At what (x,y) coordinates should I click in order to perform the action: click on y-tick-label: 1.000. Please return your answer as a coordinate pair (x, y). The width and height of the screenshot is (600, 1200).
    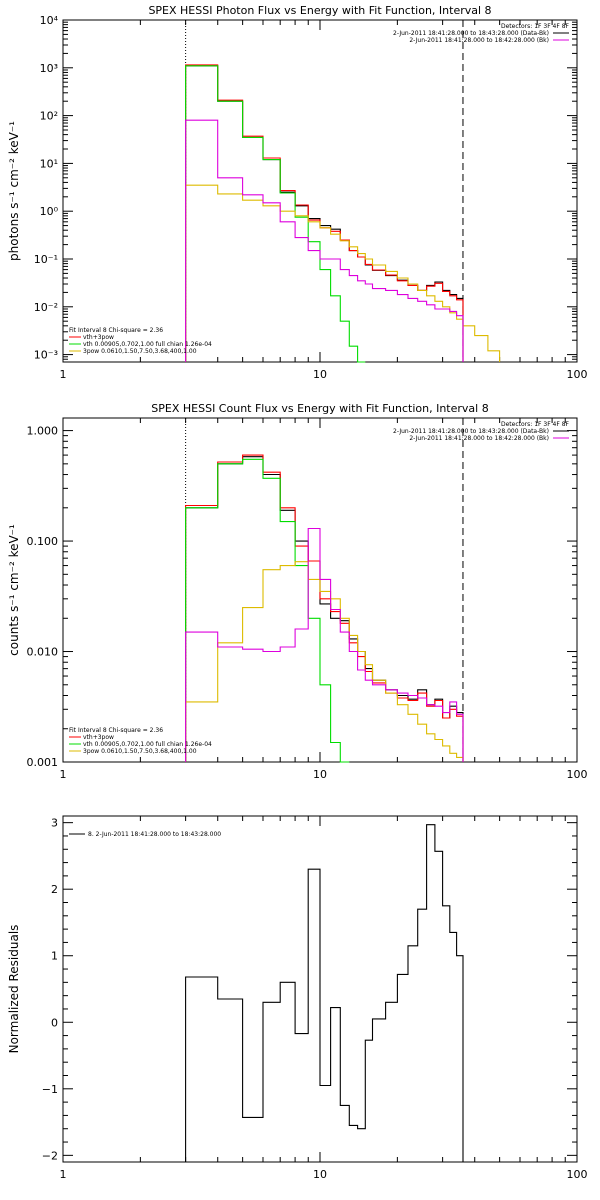
    Looking at the image, I should click on (43, 431).